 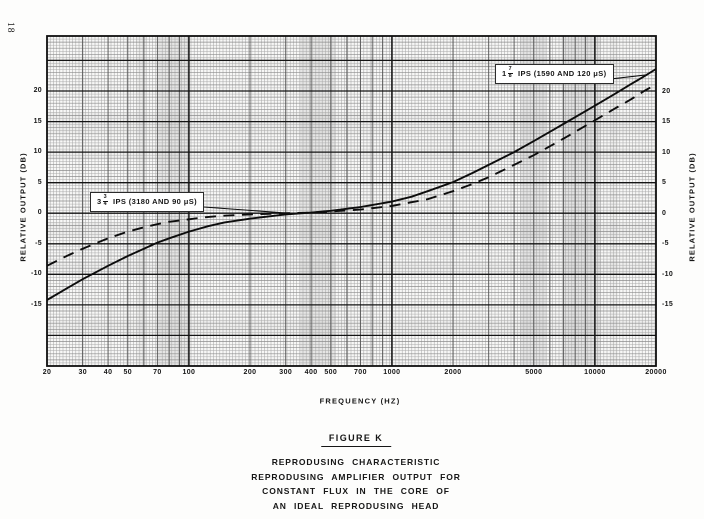 What do you see at coordinates (356, 505) in the screenshot?
I see `caption-line: AN IDEAL REPRODUSING HEAD` at bounding box center [356, 505].